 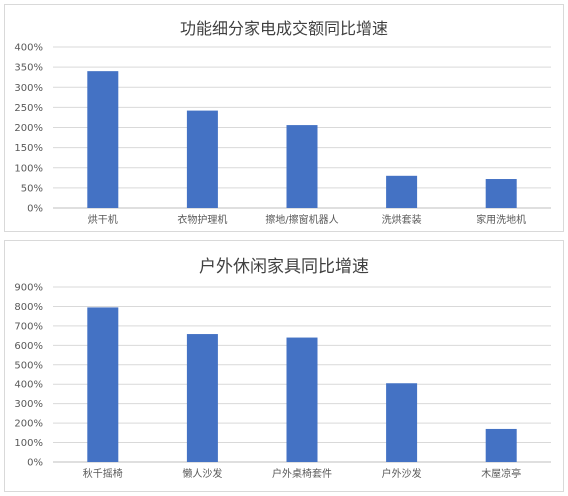 What do you see at coordinates (284, 267) in the screenshot?
I see `chart-title-outdoor-furniture: 户外休闲家具同比增速` at bounding box center [284, 267].